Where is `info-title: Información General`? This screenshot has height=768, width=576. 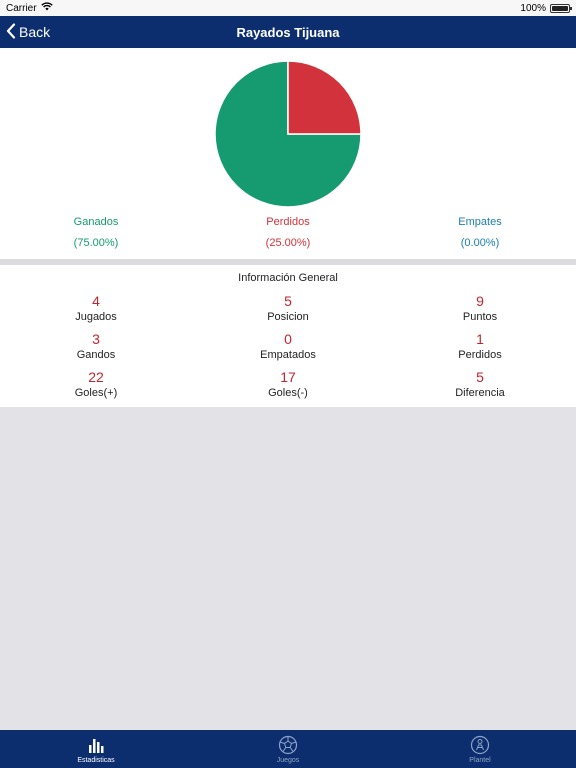 info-title: Información General is located at coordinates (288, 278).